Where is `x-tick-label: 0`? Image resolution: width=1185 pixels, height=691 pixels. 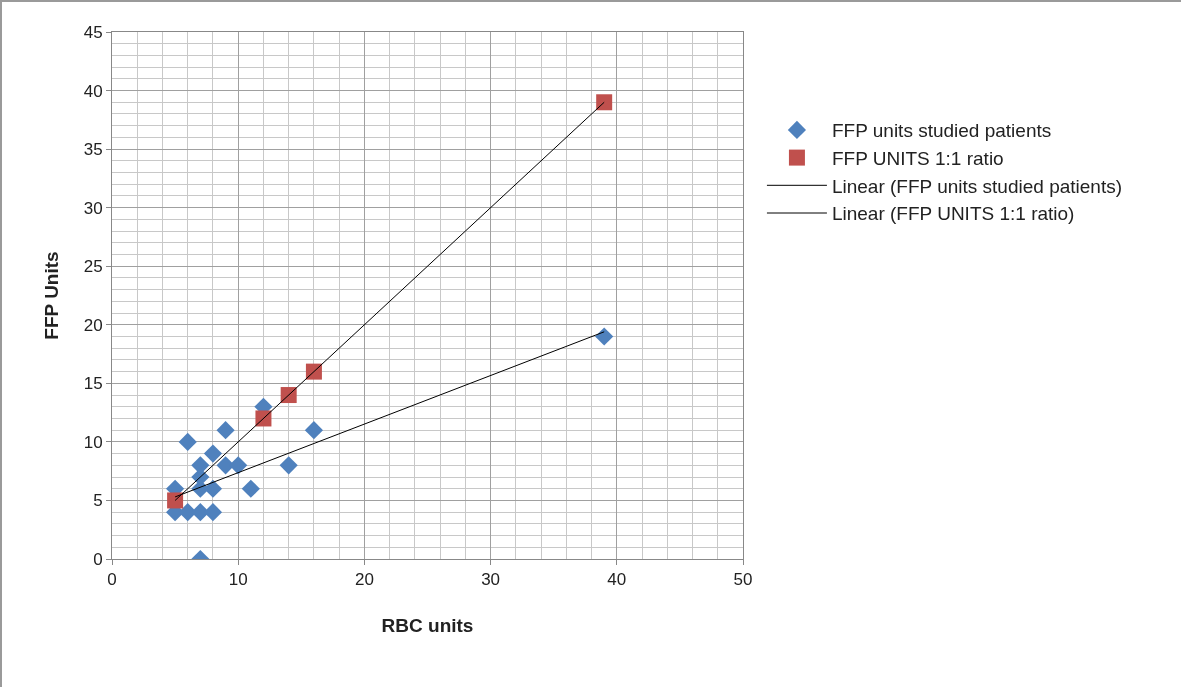
x-tick-label: 0 is located at coordinates (112, 580).